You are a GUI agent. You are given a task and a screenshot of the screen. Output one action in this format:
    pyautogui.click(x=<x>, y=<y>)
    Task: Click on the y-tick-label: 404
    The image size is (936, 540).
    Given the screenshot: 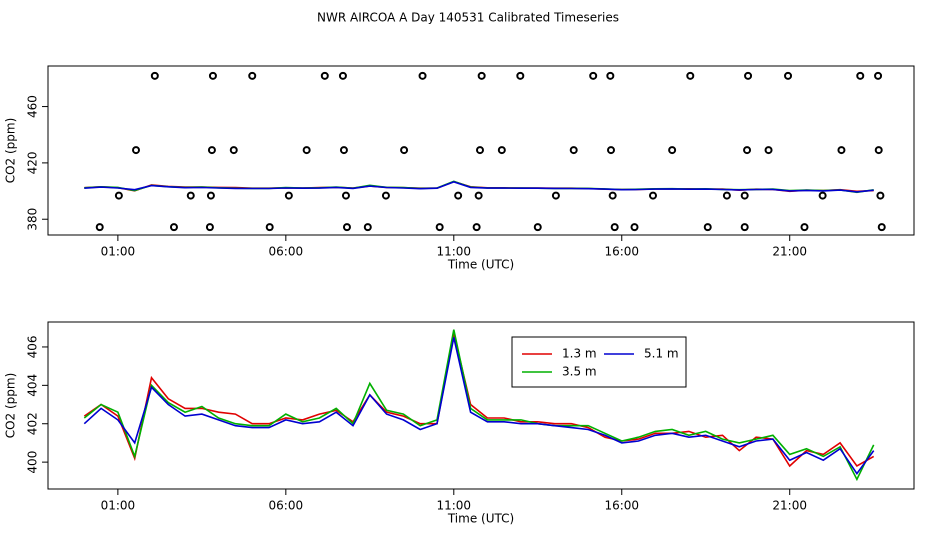 What is the action you would take?
    pyautogui.click(x=33, y=385)
    